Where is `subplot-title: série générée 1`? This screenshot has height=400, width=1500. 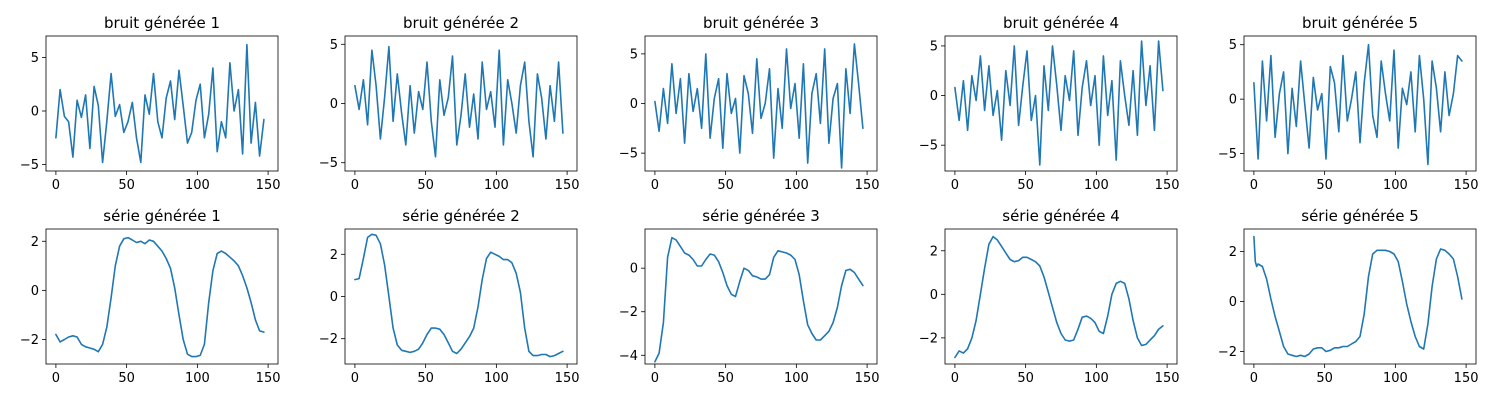 subplot-title: série générée 1 is located at coordinates (161, 216).